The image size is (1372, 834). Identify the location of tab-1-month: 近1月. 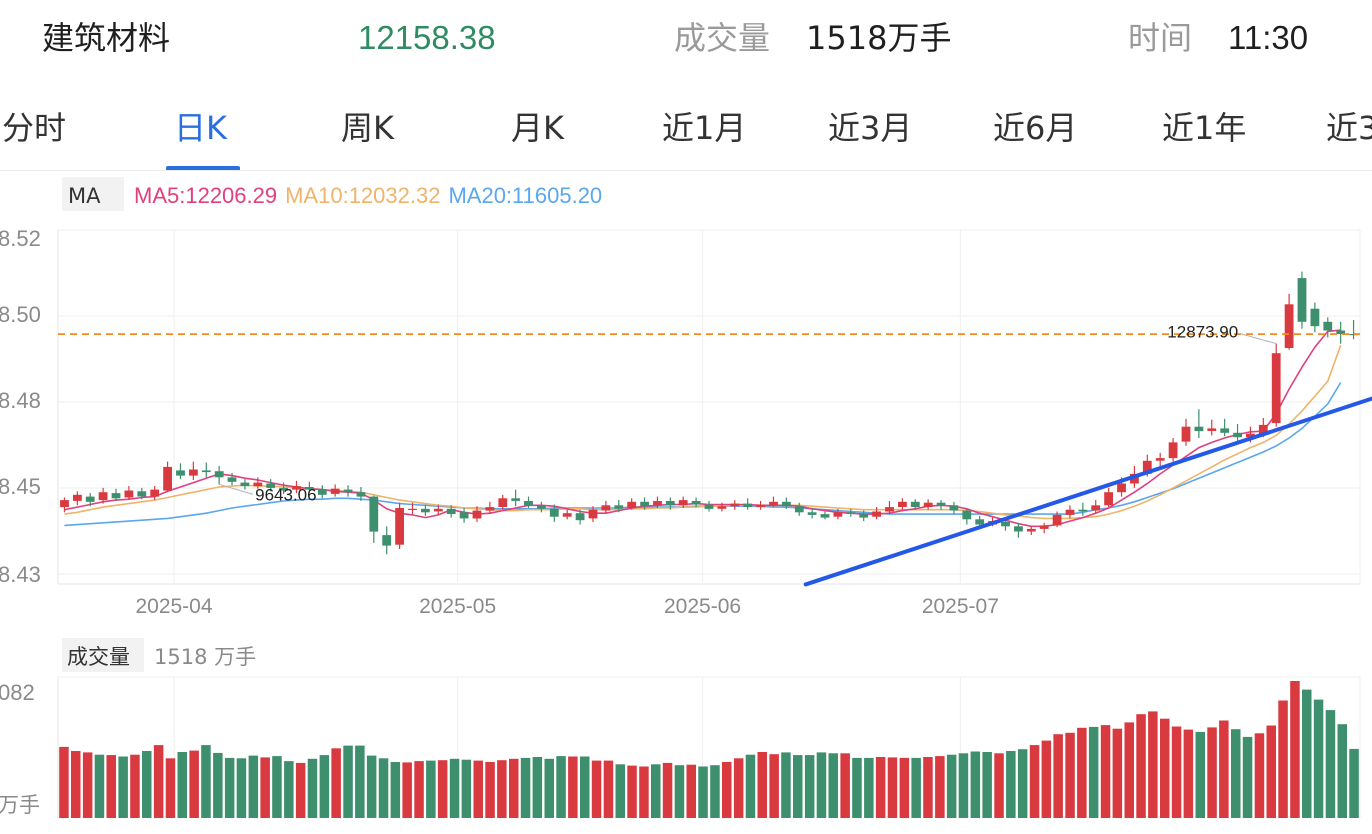
(704, 128).